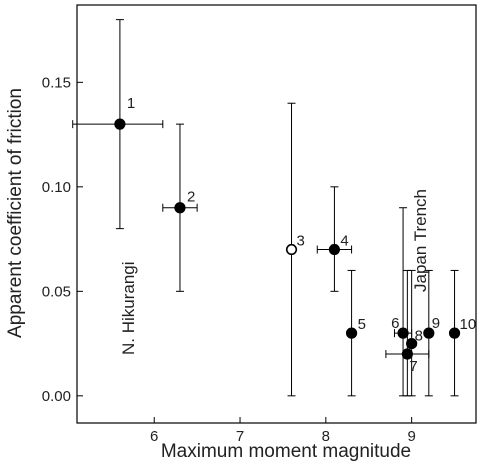 Image resolution: width=486 pixels, height=466 pixels. I want to click on x-tick-label: 7, so click(240, 436).